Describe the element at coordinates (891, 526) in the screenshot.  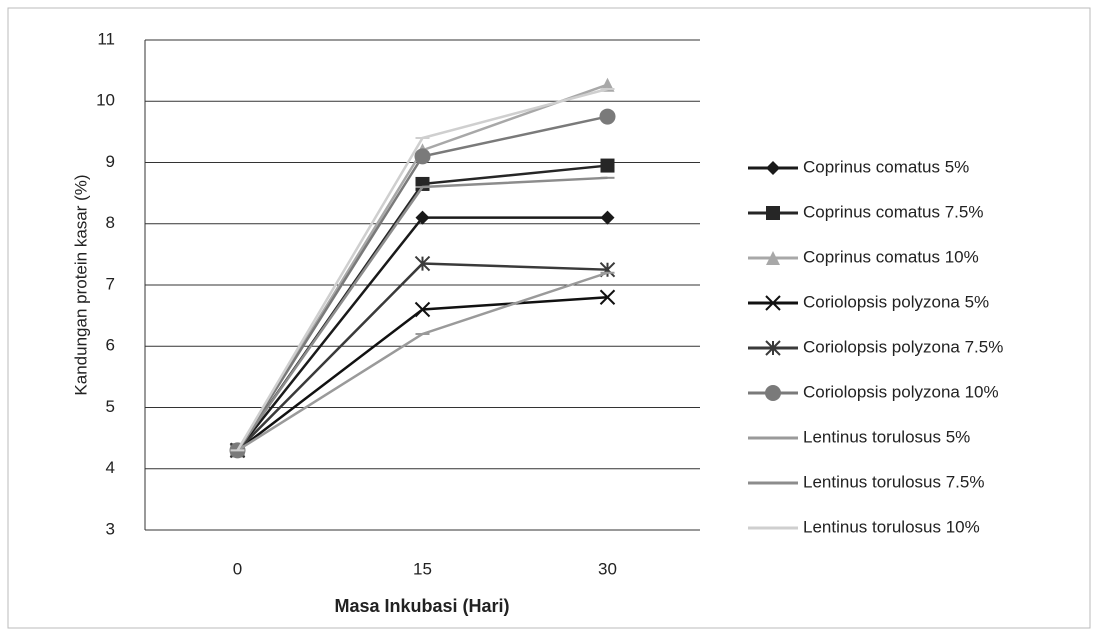
I see `legend-label: Lentinus torulosus 10%` at that location.